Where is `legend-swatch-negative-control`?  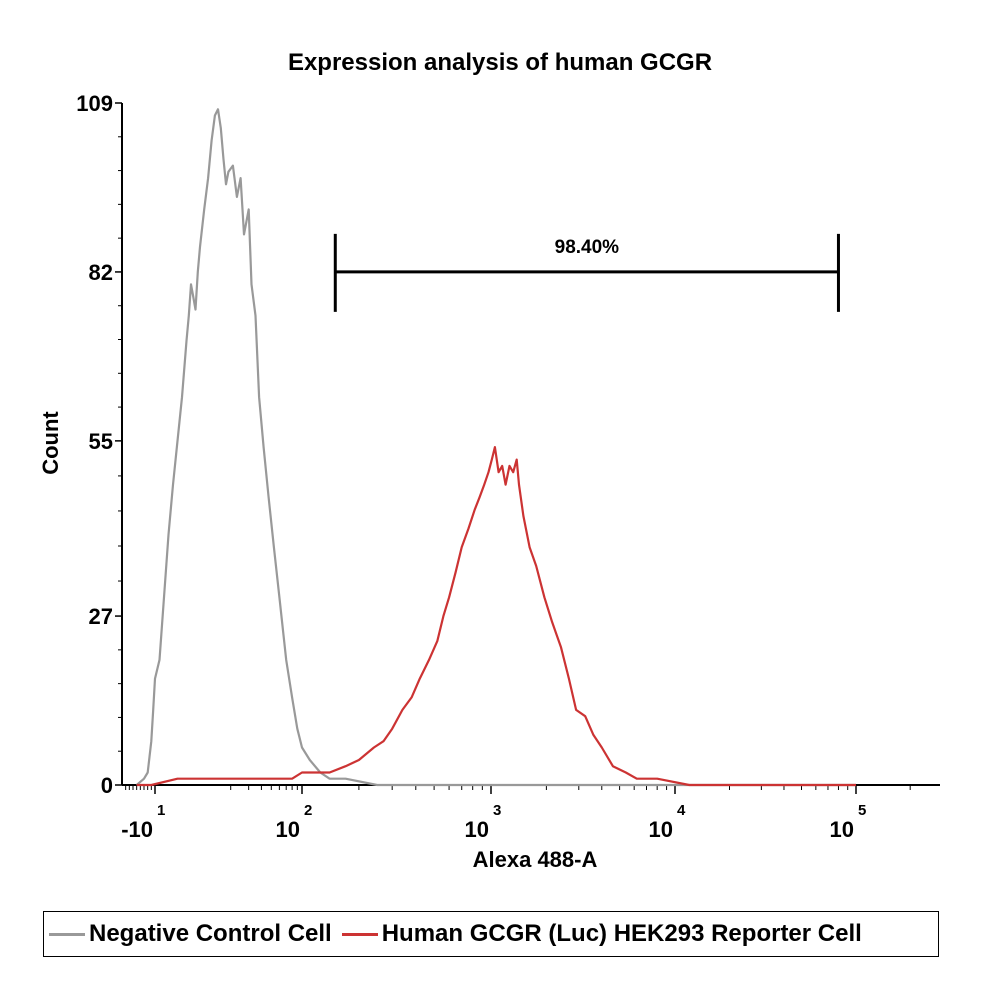
legend-swatch-negative-control is located at coordinates (67, 934).